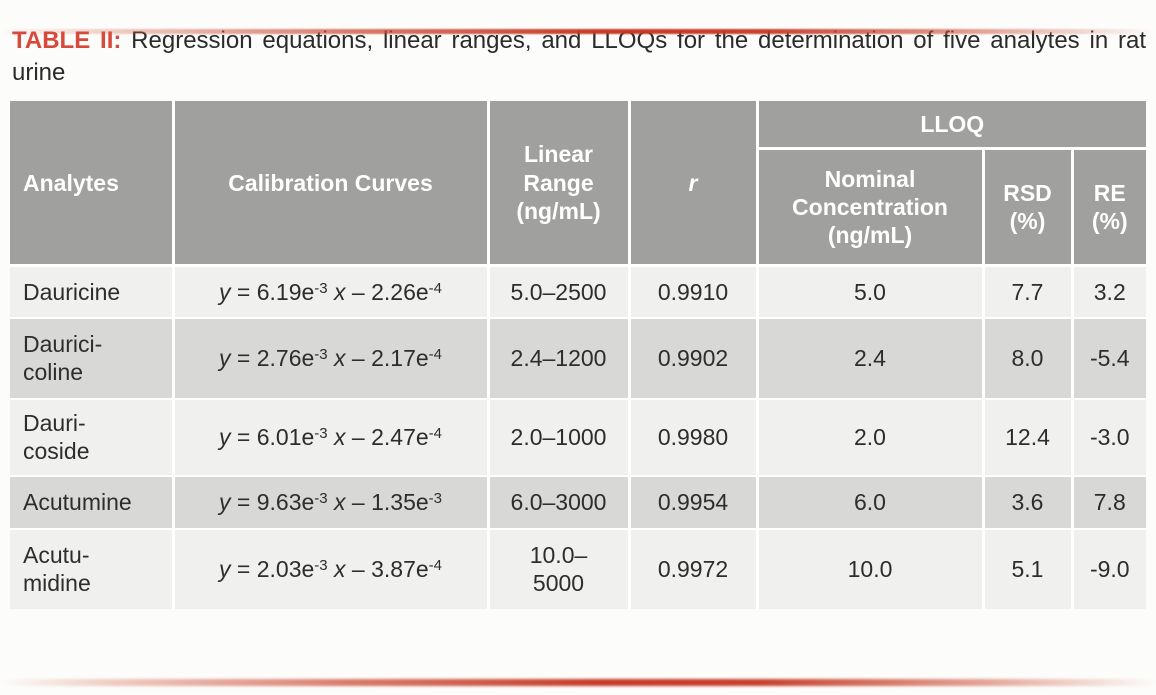 The height and width of the screenshot is (695, 1156). What do you see at coordinates (869, 208) in the screenshot?
I see `col-header-nominal-concentration: Nominal Concentration (ng/mL)` at bounding box center [869, 208].